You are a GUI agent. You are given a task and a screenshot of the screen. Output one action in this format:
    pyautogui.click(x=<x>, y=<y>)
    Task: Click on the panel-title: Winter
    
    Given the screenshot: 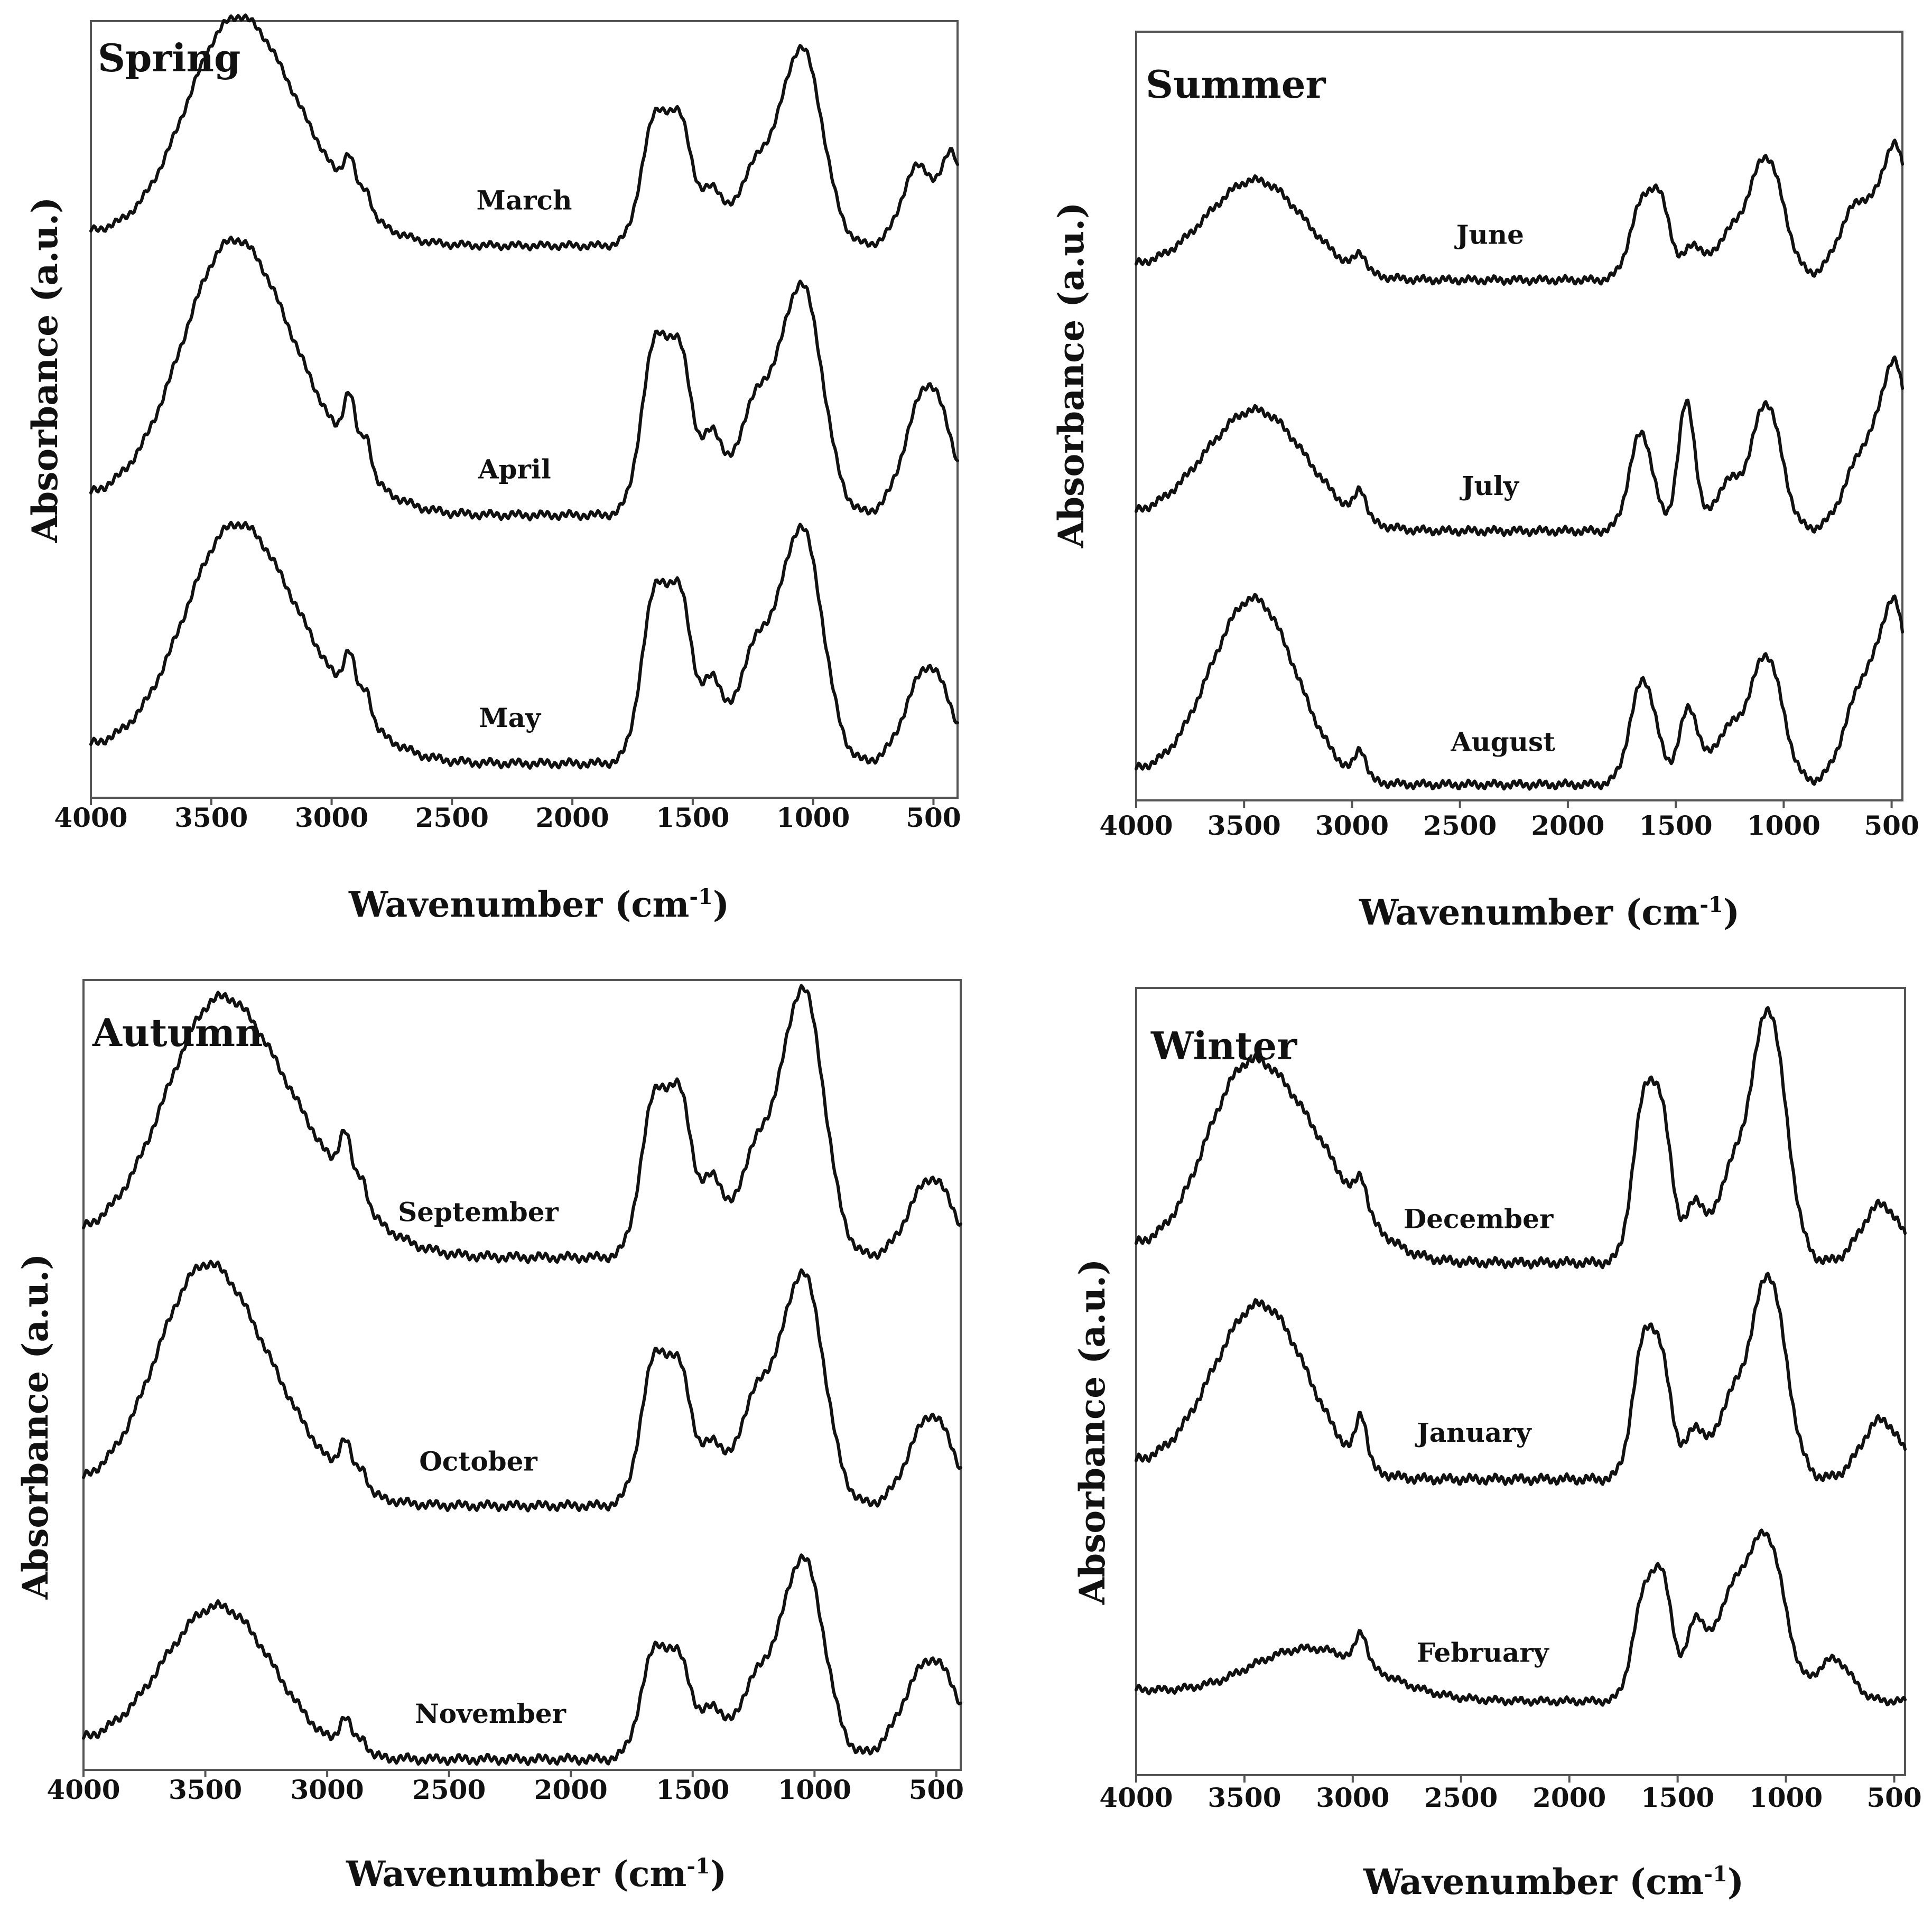 What is the action you would take?
    pyautogui.click(x=1224, y=1045)
    